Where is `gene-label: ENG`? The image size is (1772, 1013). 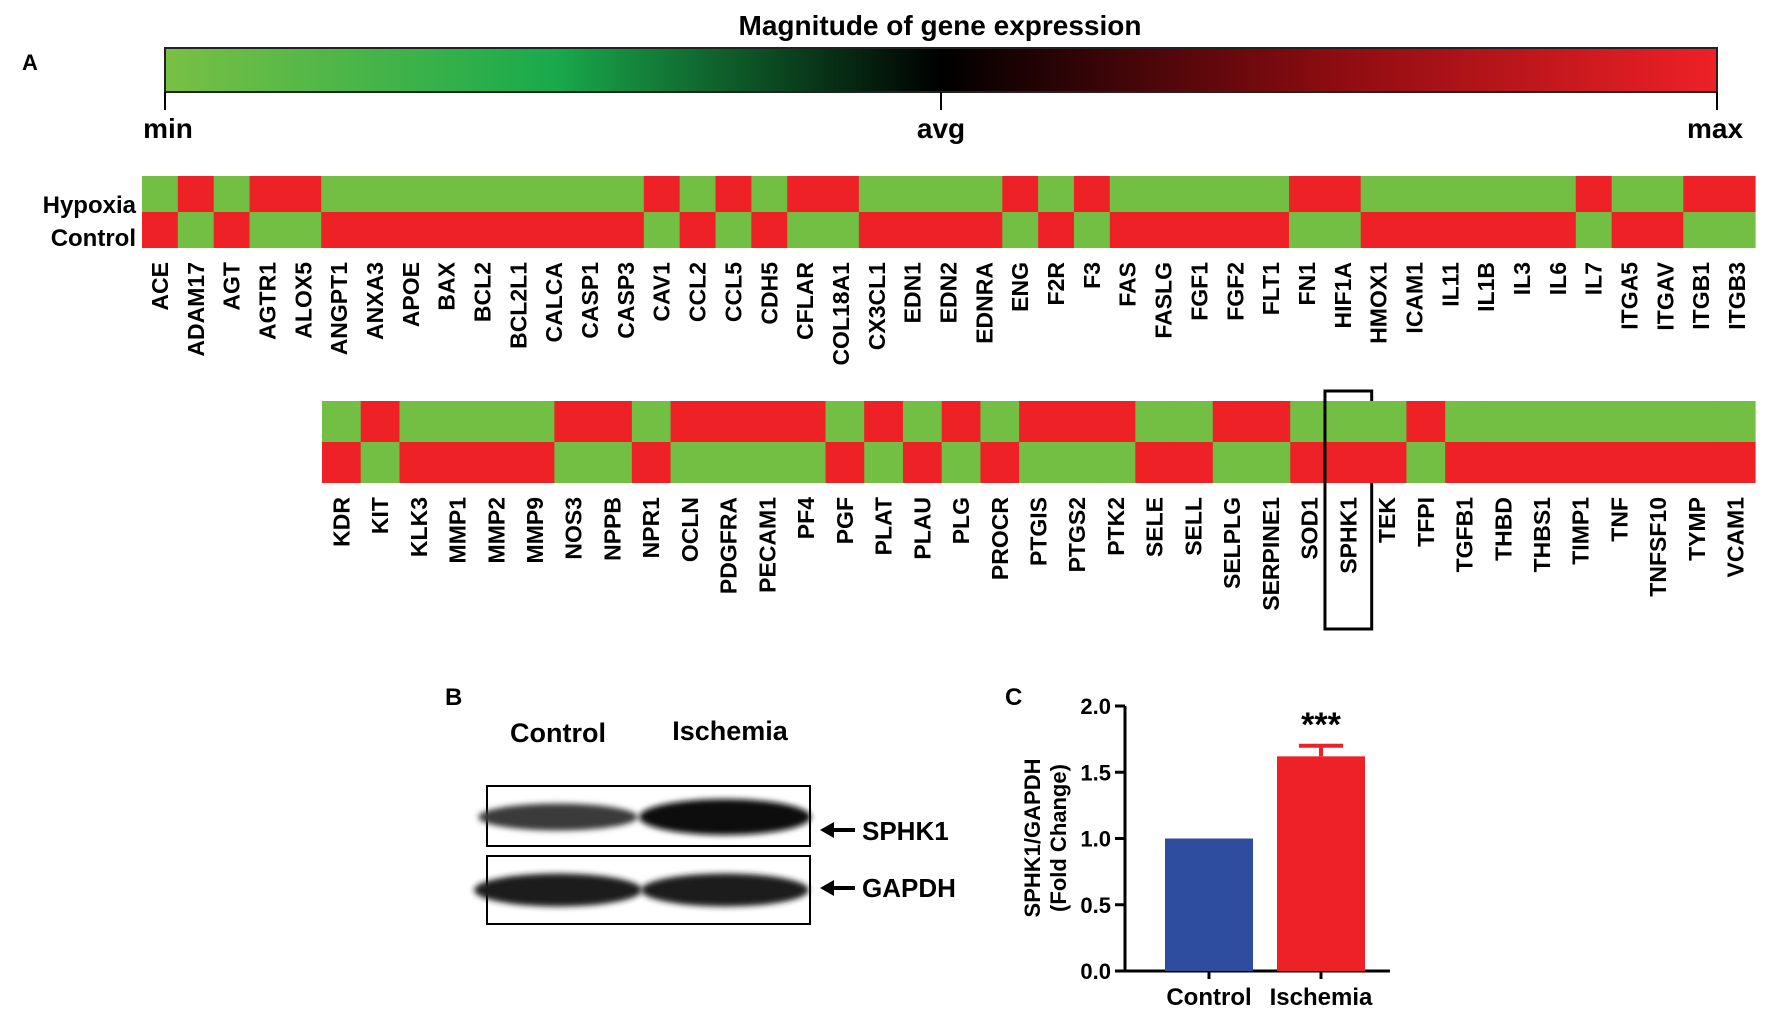 gene-label: ENG is located at coordinates (1020, 287).